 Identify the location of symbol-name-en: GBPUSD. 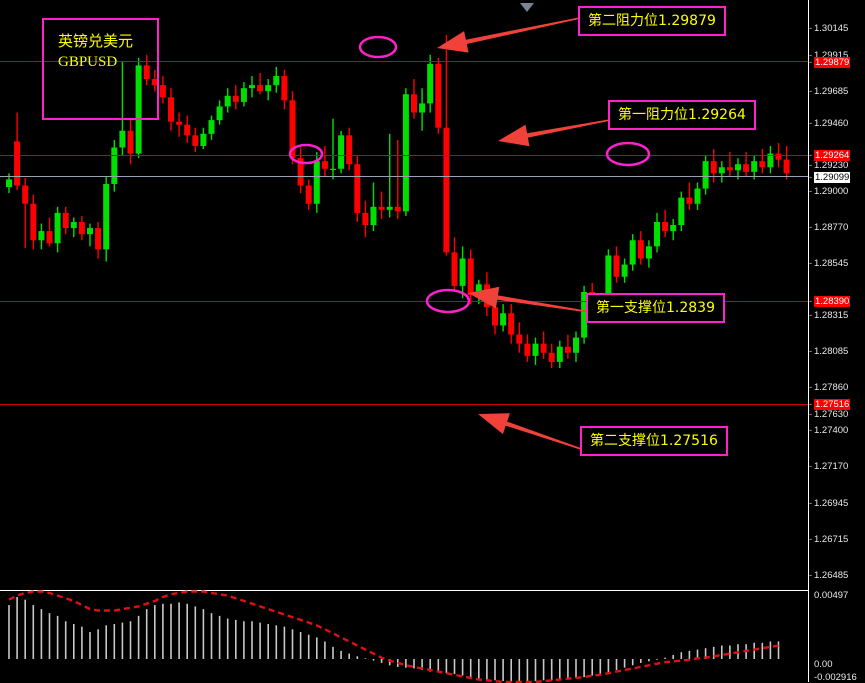
(88, 62).